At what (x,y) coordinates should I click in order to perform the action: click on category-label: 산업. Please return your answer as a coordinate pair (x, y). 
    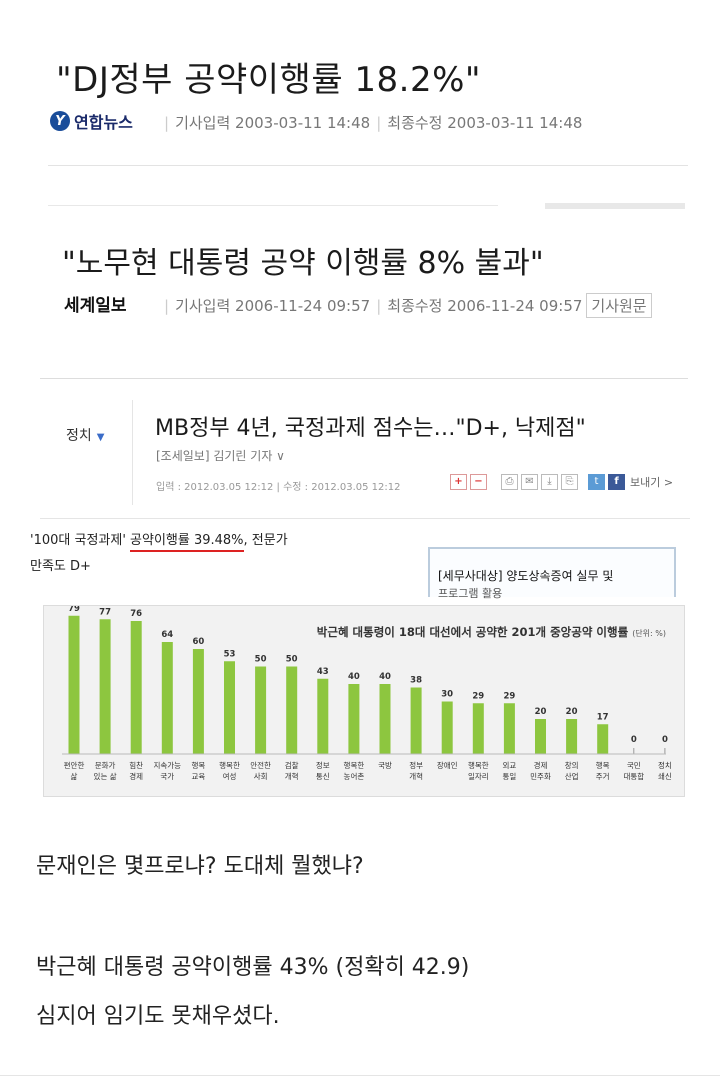
    Looking at the image, I should click on (572, 776).